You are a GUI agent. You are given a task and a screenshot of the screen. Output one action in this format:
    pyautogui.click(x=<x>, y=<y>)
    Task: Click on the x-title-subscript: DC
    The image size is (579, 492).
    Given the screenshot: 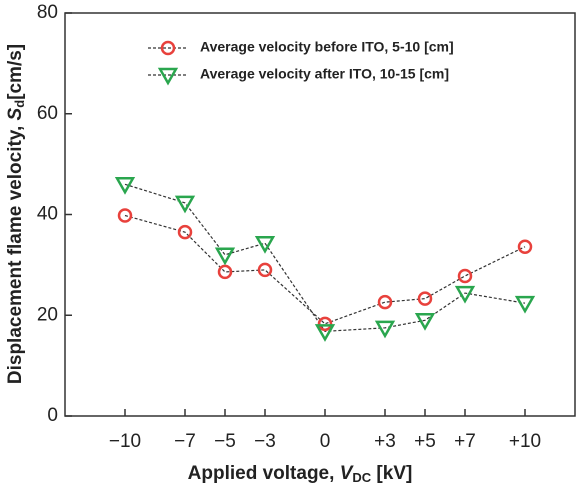 What is the action you would take?
    pyautogui.click(x=361, y=477)
    